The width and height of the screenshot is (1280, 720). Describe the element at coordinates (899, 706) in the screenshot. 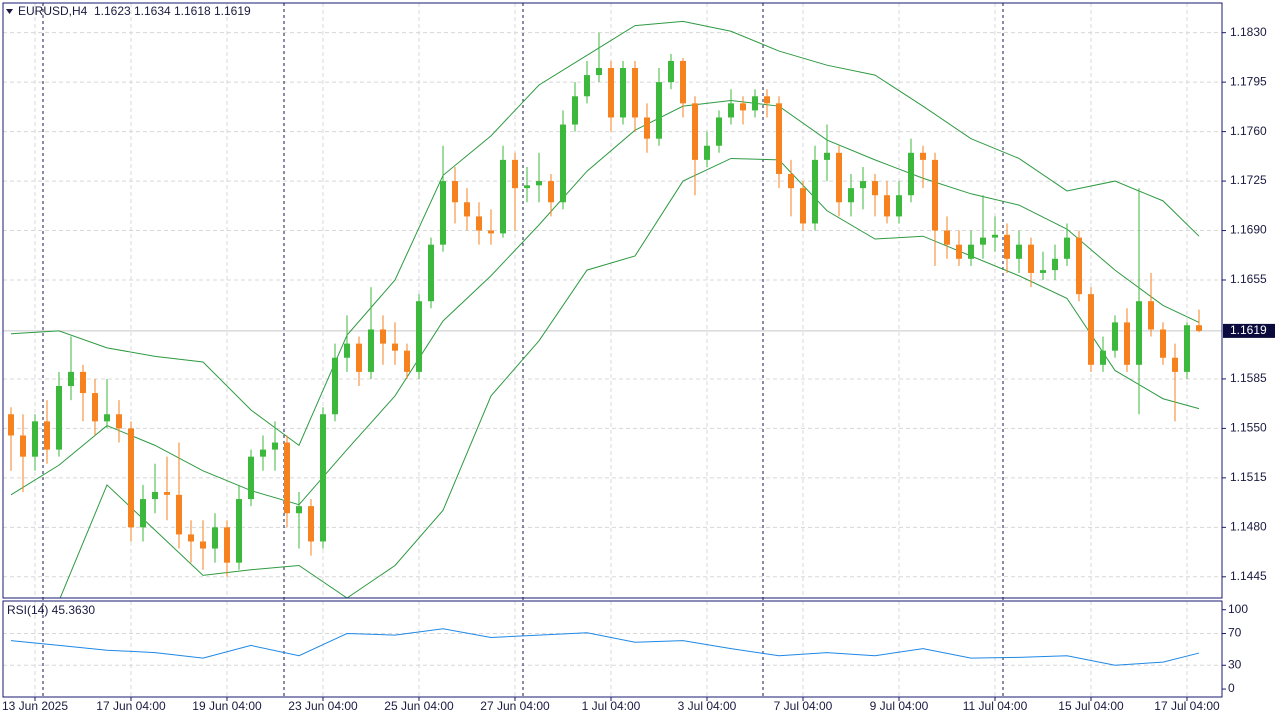

I see `x-tick-label: 9 Jul 04:00` at that location.